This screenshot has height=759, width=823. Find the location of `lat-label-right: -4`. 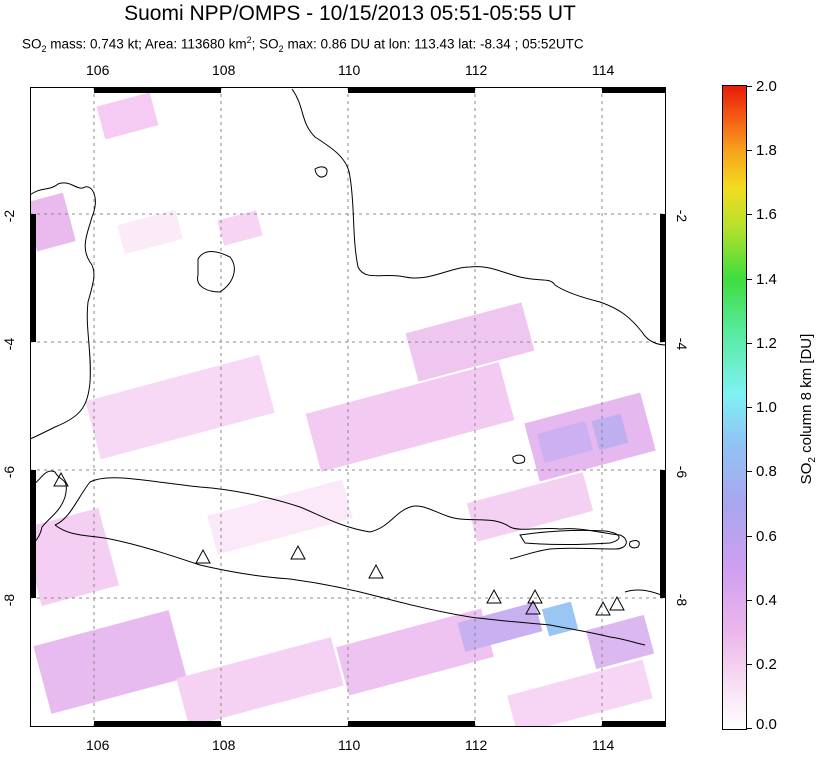

lat-label-right: -4 is located at coordinates (682, 344).